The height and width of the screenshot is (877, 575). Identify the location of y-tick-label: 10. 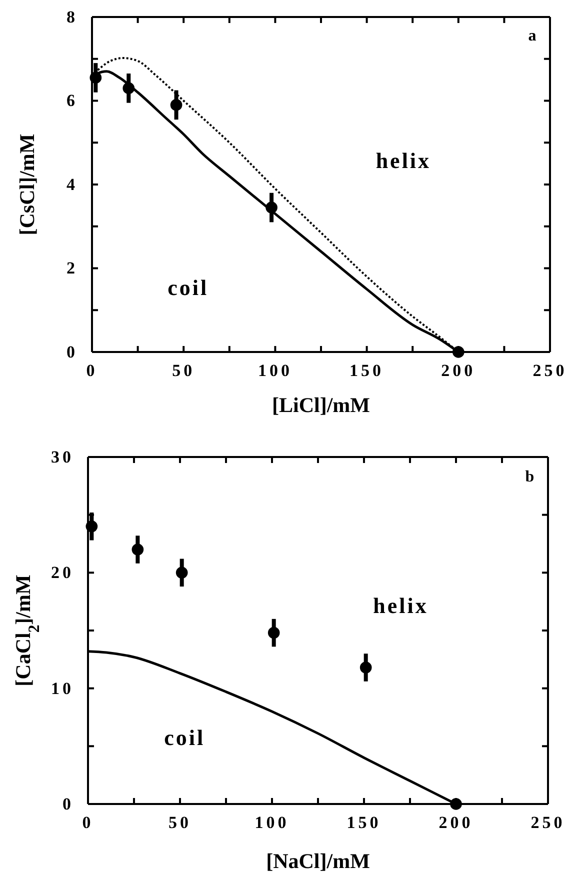
(62, 688).